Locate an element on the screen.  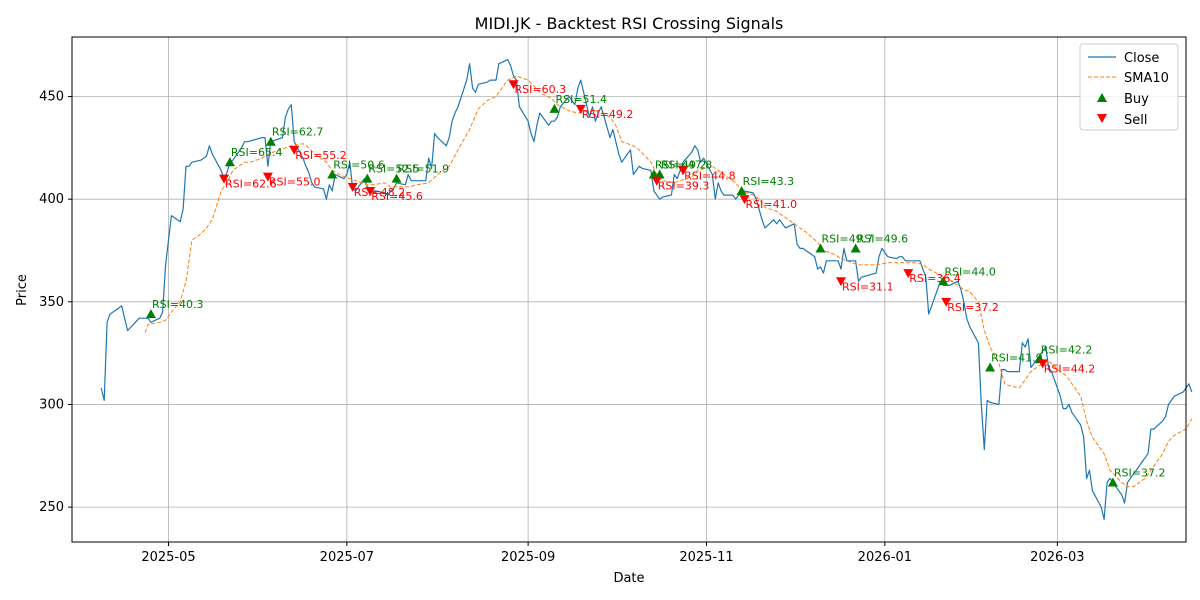
buy-signal-label: RSI=51.9 is located at coordinates (424, 169).